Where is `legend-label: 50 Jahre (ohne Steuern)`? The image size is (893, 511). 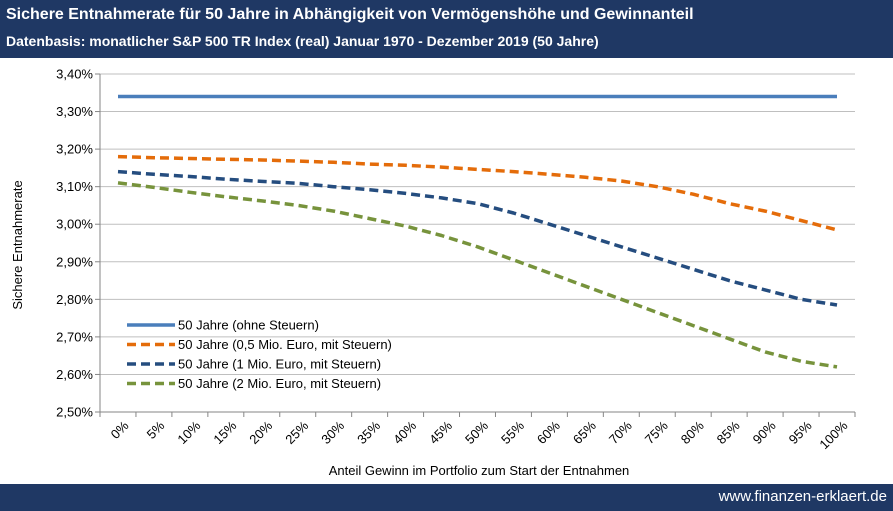
legend-label: 50 Jahre (ohne Steuern) is located at coordinates (248, 325).